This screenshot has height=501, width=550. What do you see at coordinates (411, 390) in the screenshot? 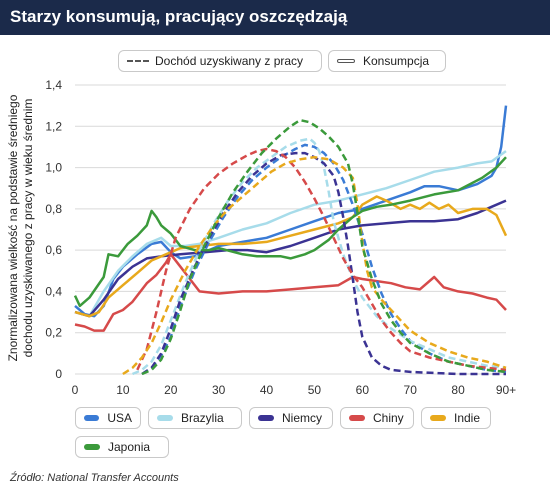
I see `x-tick-label: 70` at bounding box center [411, 390].